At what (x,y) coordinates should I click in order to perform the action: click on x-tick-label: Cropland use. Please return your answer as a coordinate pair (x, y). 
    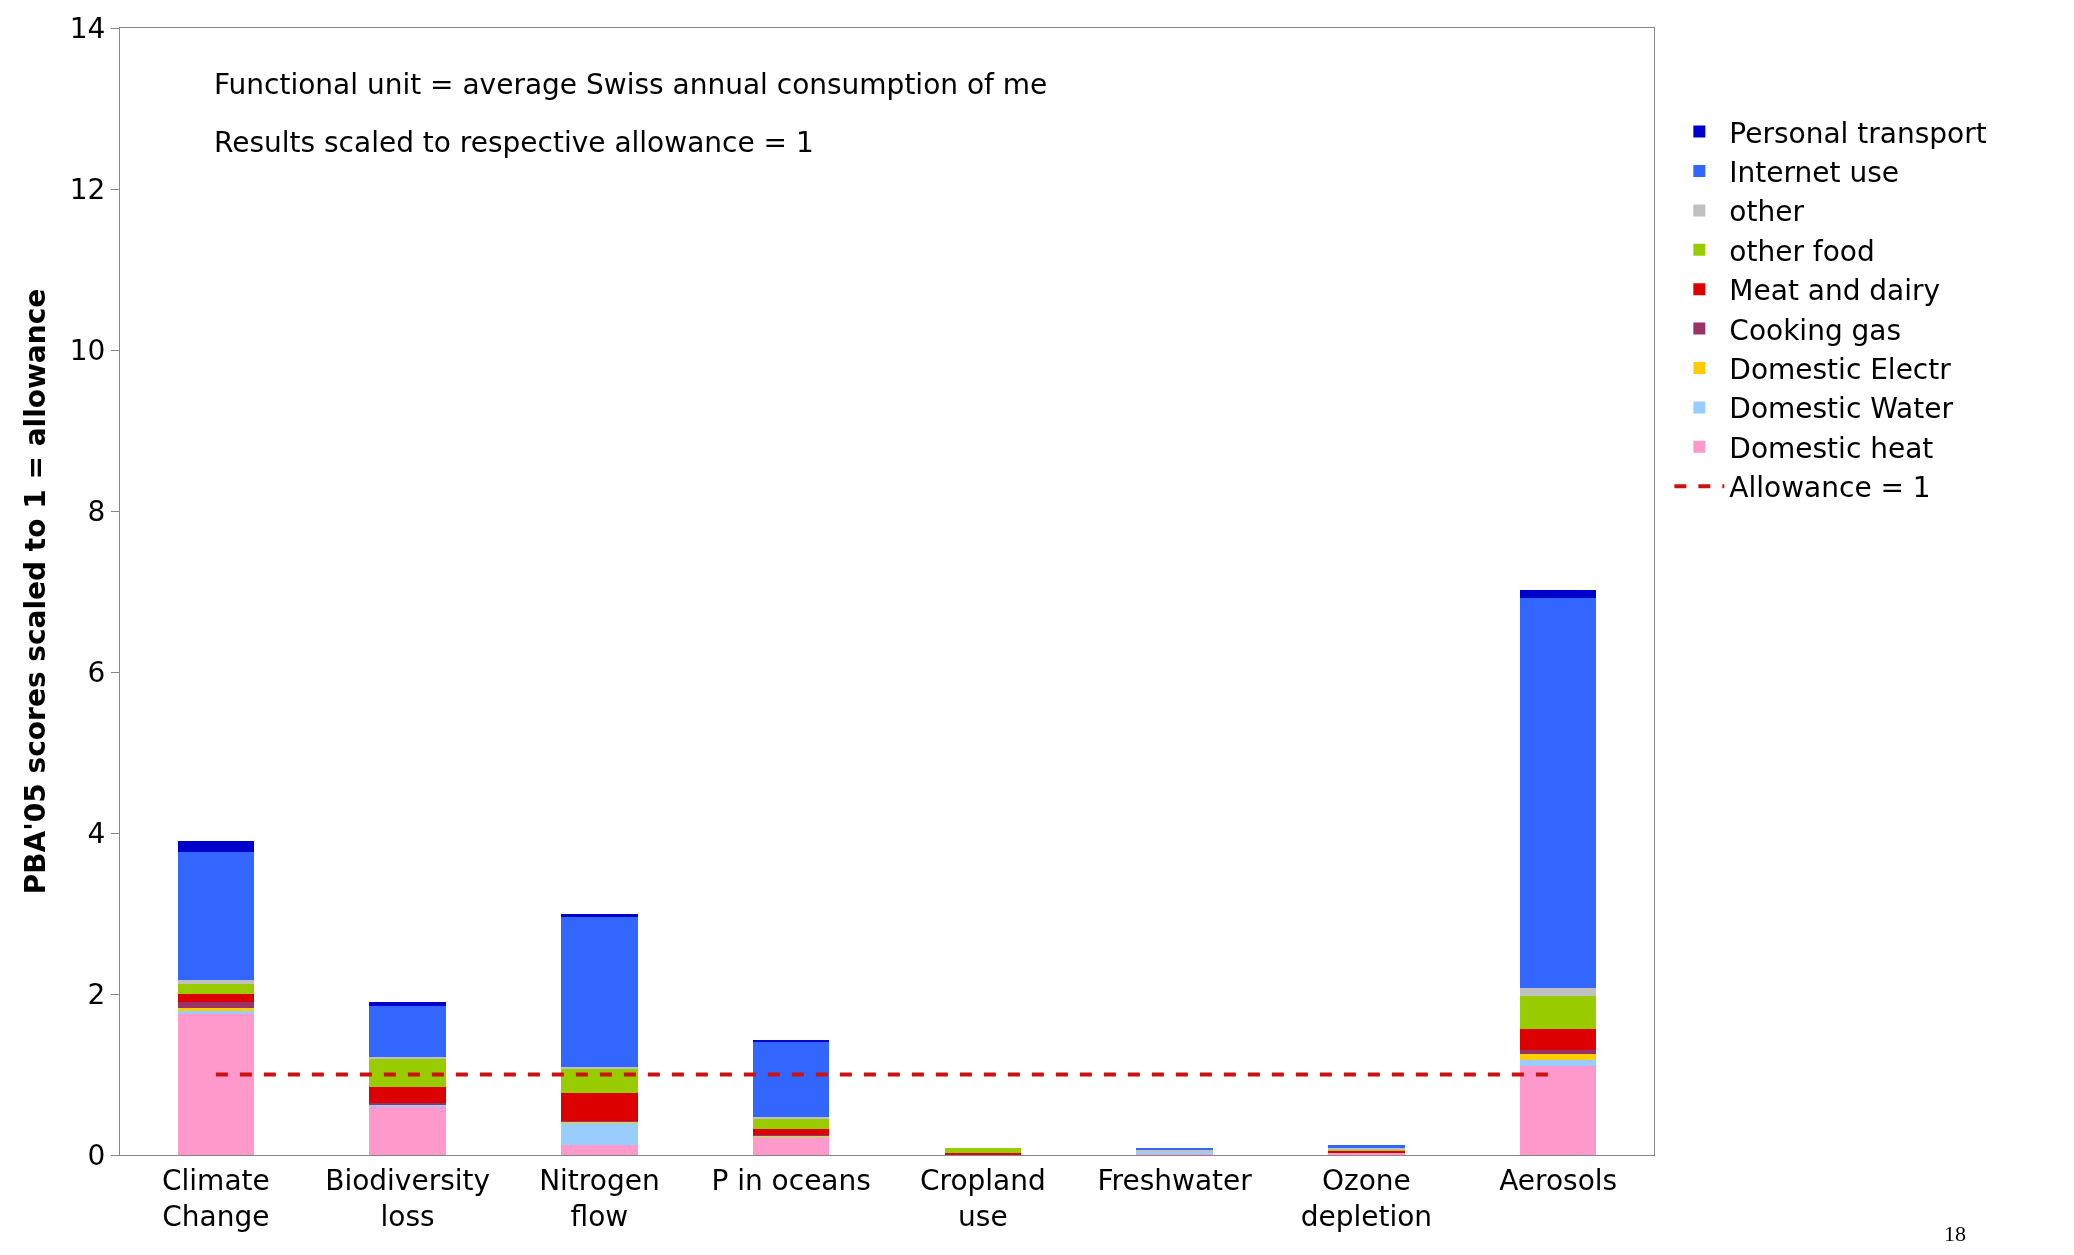
    Looking at the image, I should click on (982, 1198).